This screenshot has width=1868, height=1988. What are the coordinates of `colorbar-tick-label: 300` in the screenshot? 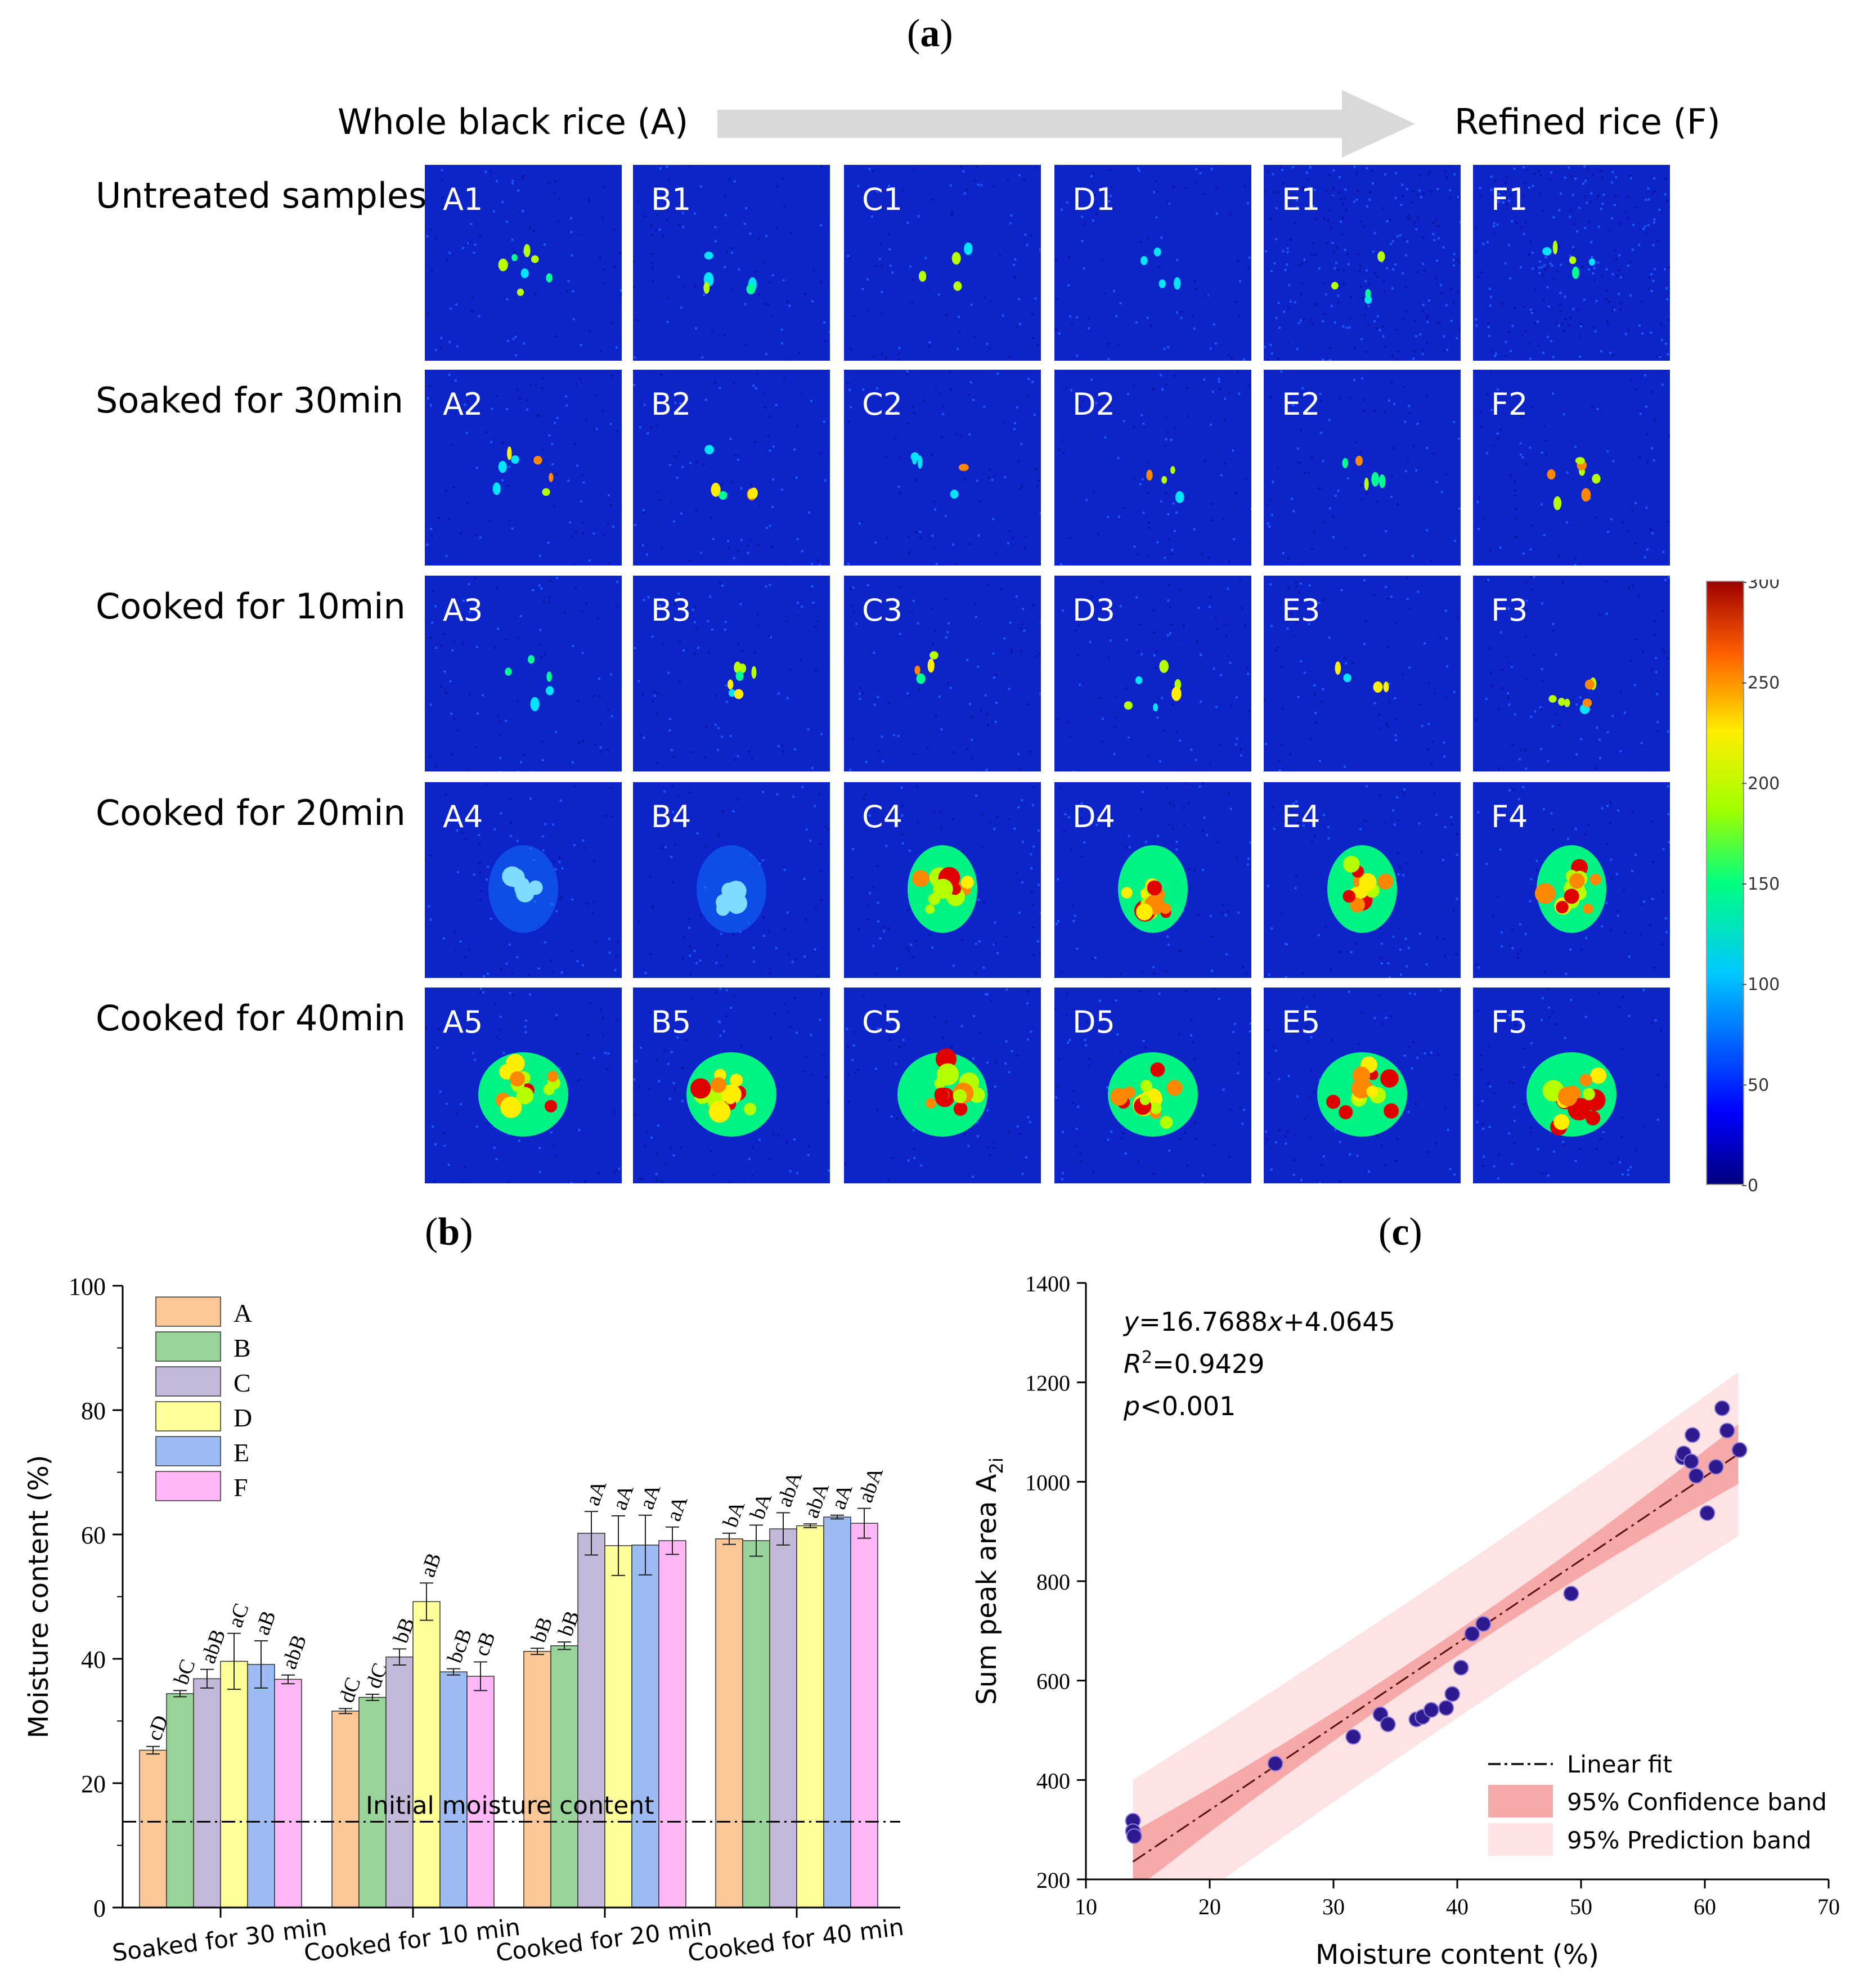 It's located at (1764, 586).